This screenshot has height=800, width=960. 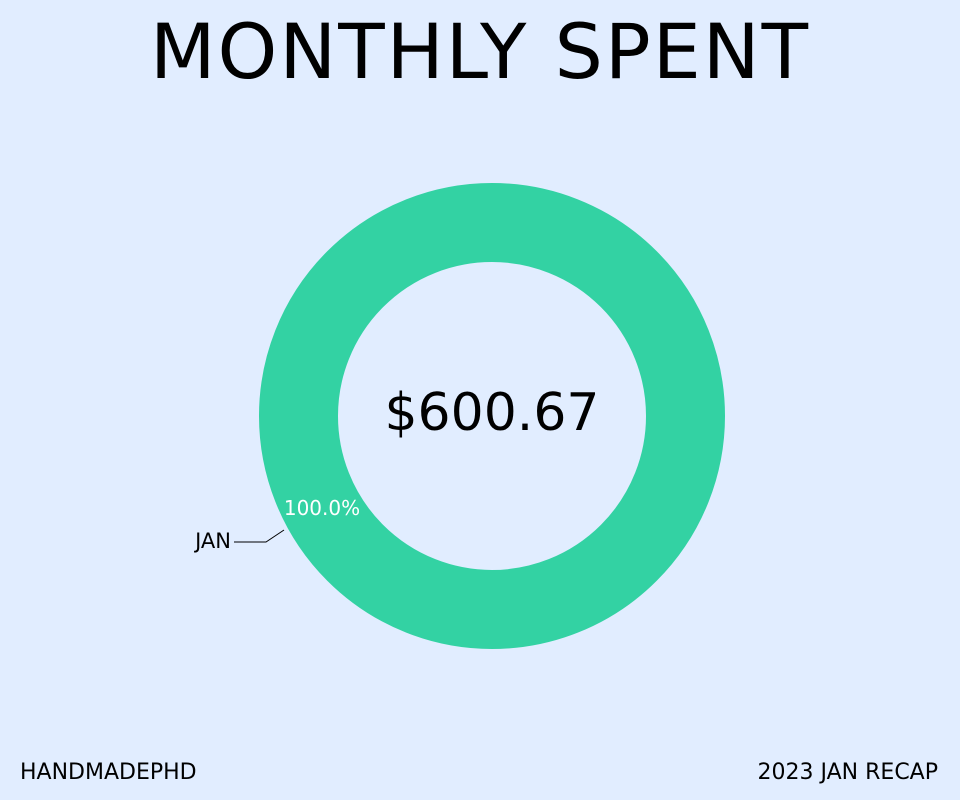 I want to click on donut-category-label: JAN, so click(x=212, y=541).